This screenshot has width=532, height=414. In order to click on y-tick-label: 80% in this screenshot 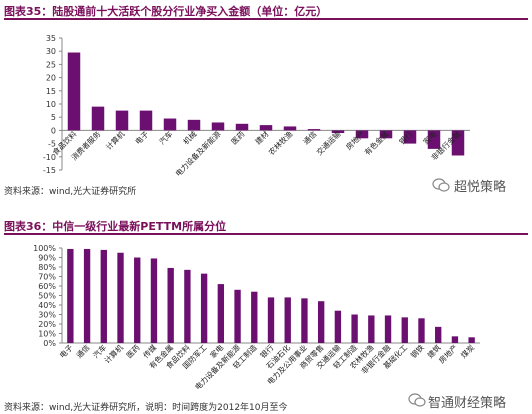, I will do `click(47, 267)`.